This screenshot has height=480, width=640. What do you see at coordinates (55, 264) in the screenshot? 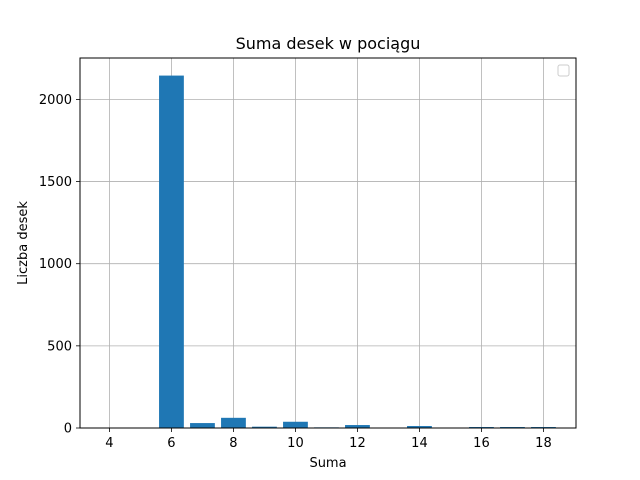
I see `y-tick-label: 1000` at bounding box center [55, 264].